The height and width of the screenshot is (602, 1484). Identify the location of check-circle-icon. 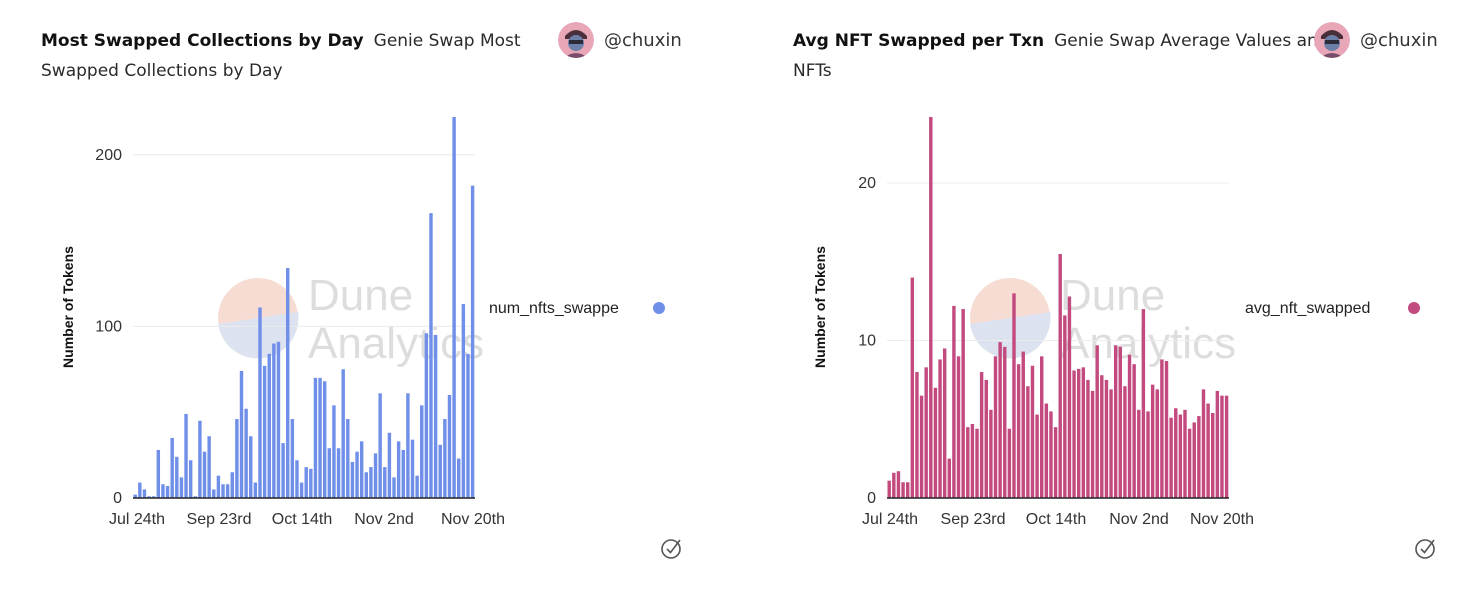
(672, 548).